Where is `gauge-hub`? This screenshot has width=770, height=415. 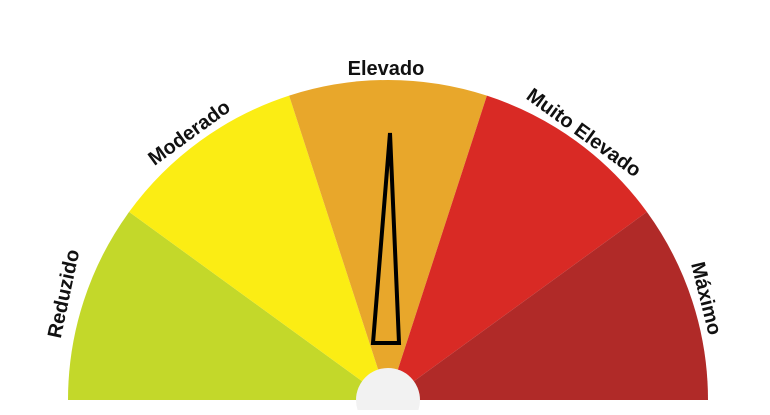 gauge-hub is located at coordinates (388, 391).